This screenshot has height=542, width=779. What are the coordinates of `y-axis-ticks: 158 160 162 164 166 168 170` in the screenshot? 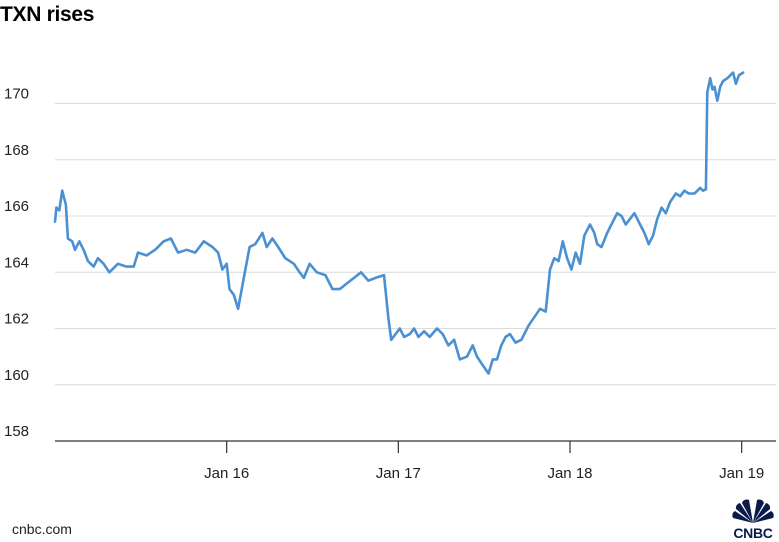 It's located at (16, 263).